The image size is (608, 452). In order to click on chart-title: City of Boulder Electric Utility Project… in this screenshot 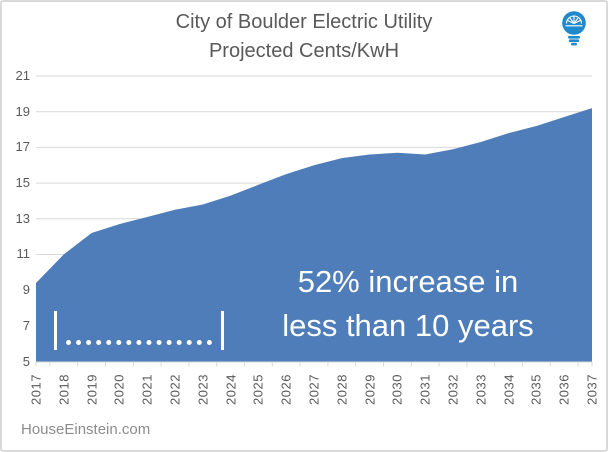, I will do `click(304, 37)`.